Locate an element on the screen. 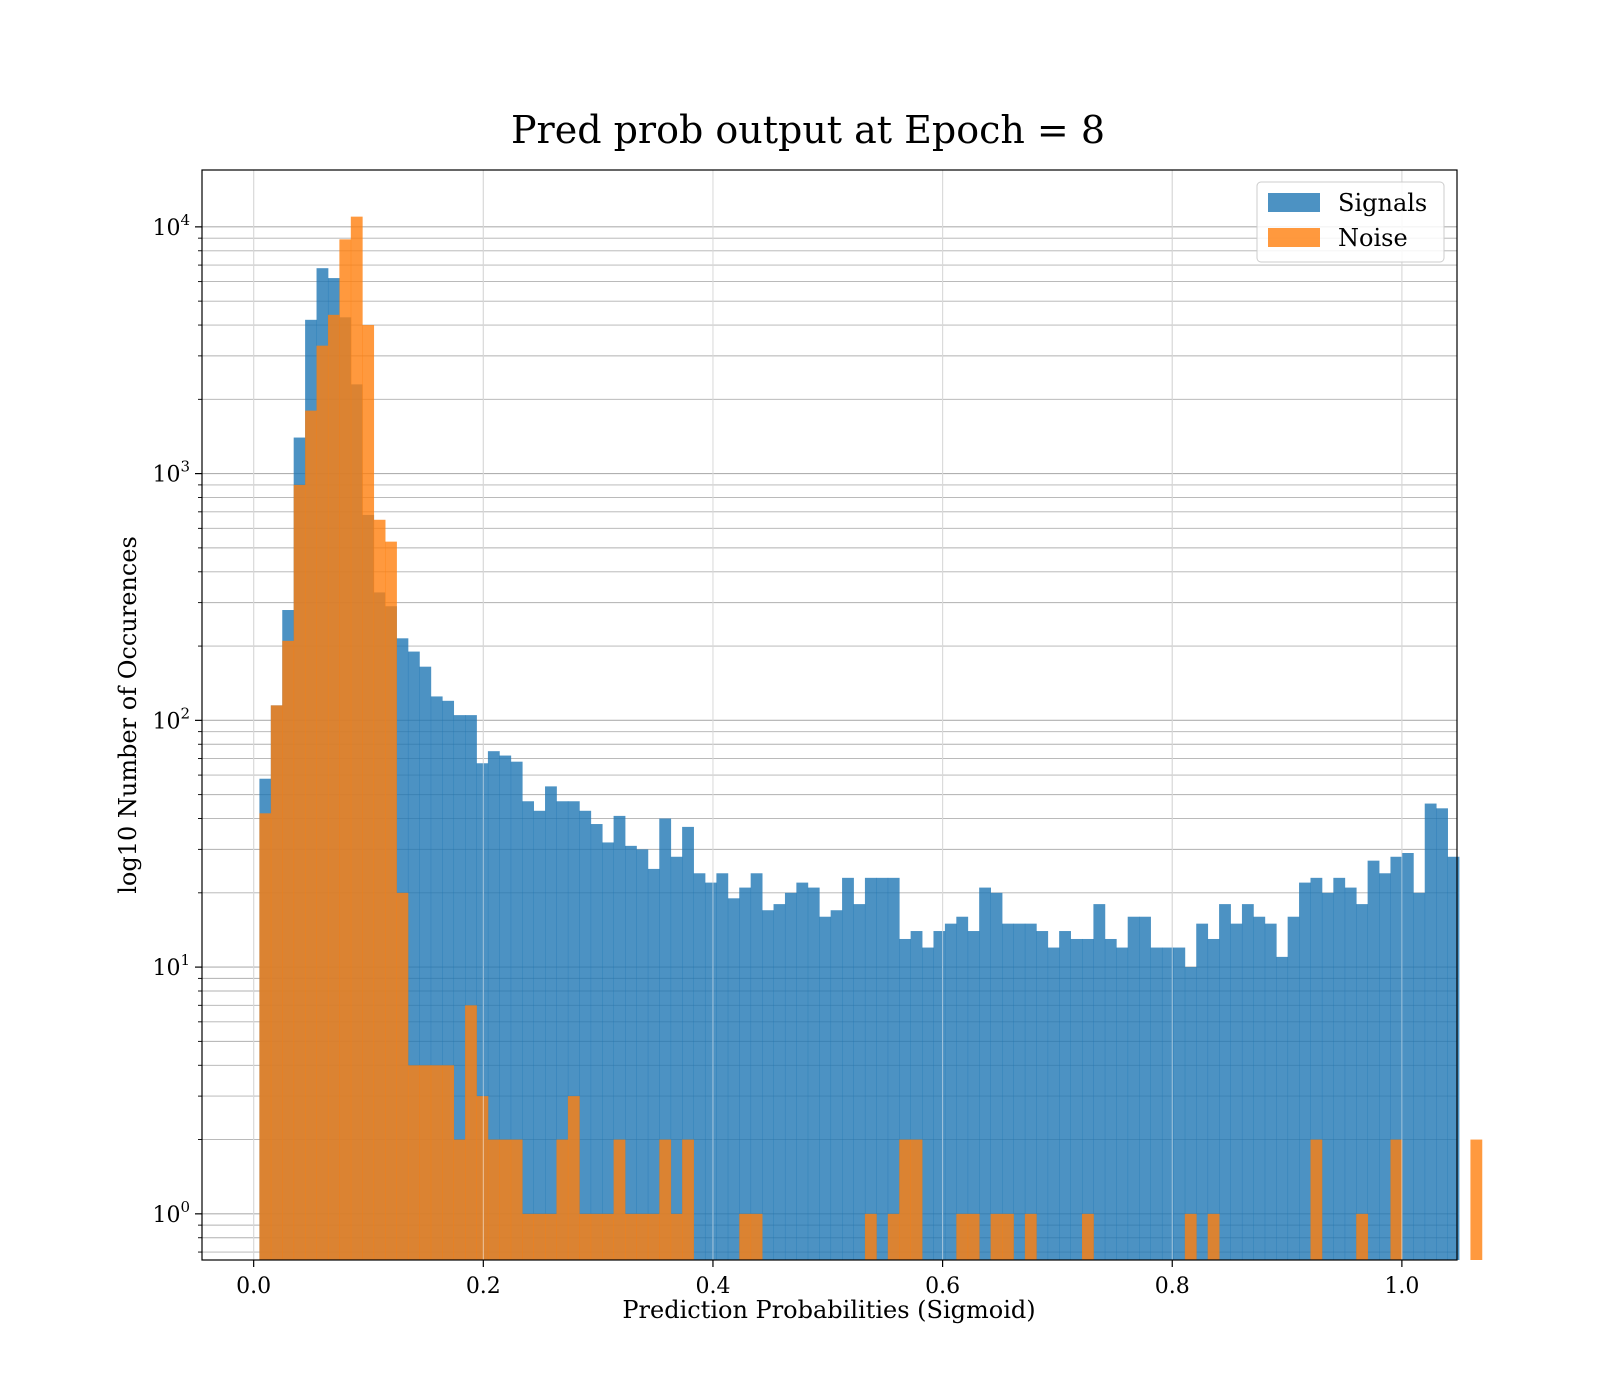 The image size is (1600, 1400). legend: Signals Noise is located at coordinates (1350, 222).